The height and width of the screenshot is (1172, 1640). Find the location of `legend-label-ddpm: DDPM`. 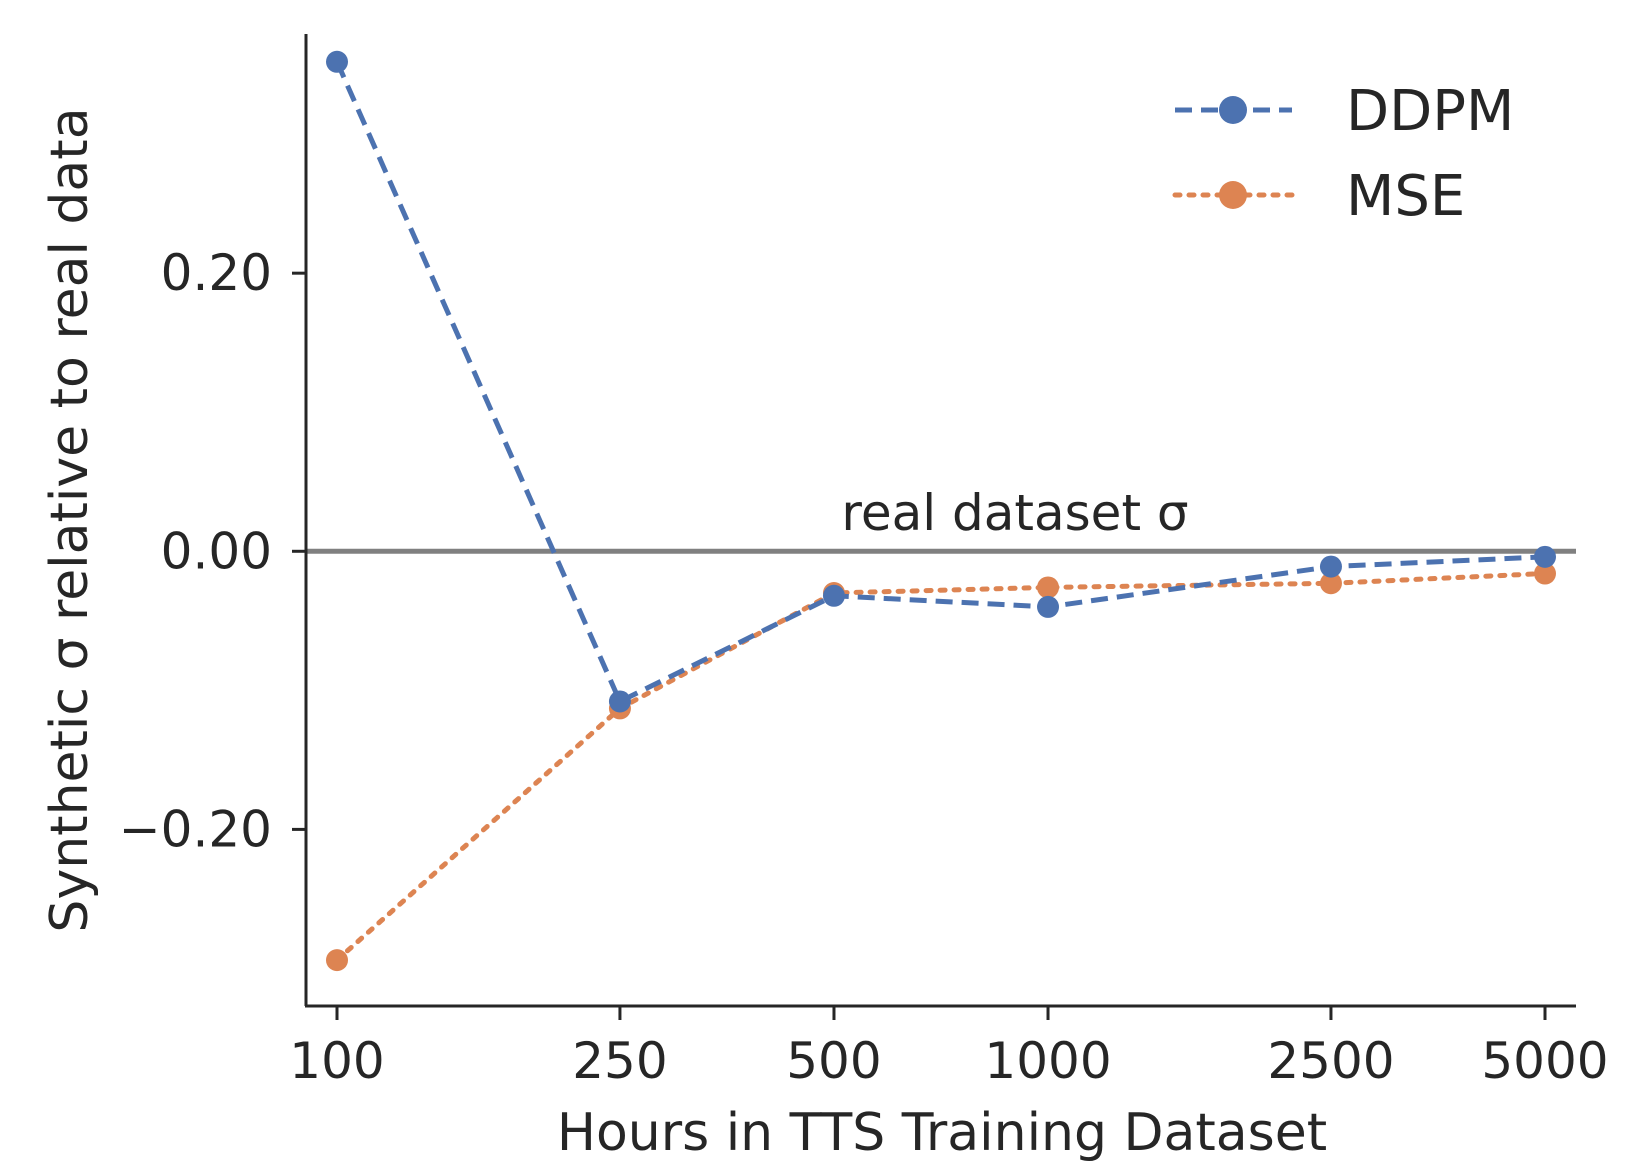

legend-label-ddpm: DDPM is located at coordinates (1430, 111).